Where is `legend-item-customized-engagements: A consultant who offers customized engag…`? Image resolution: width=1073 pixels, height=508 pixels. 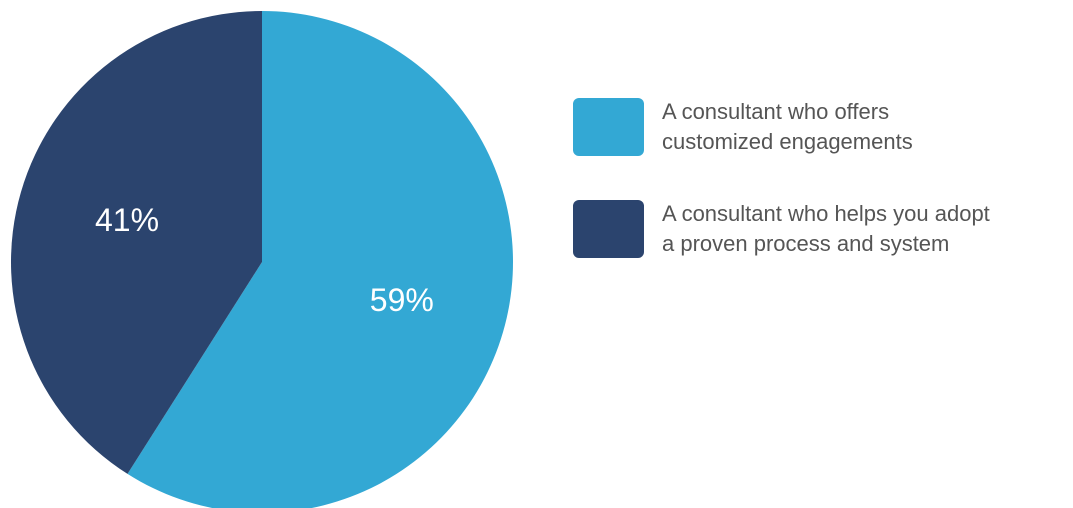
legend-item-customized-engagements: A consultant who offers customized engag… is located at coordinates (820, 127).